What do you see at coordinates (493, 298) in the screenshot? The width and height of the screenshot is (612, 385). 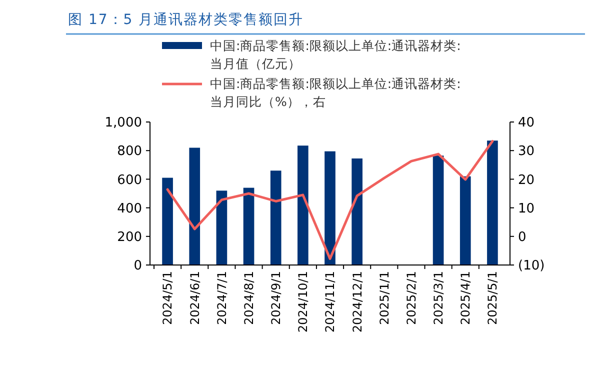 I see `x-tick-label: 2025/5/1` at bounding box center [493, 298].